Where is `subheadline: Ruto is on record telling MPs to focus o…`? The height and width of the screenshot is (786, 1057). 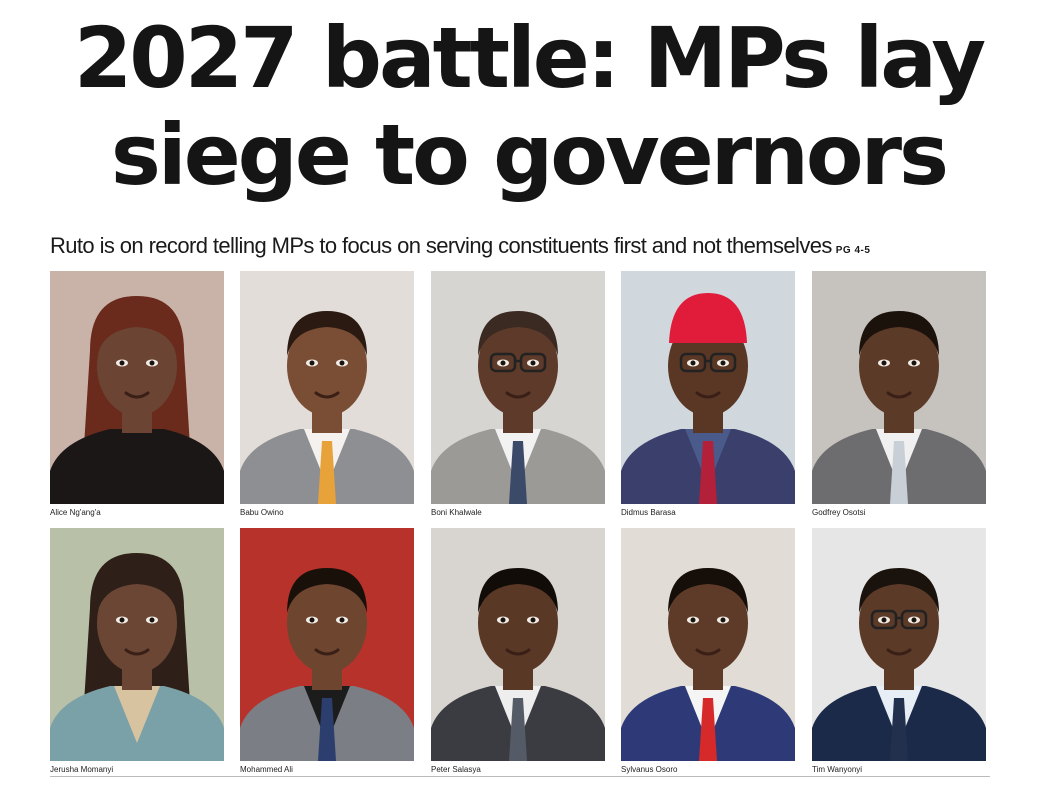 subheadline: Ruto is on record telling MPs to focus o… is located at coordinates (540, 246).